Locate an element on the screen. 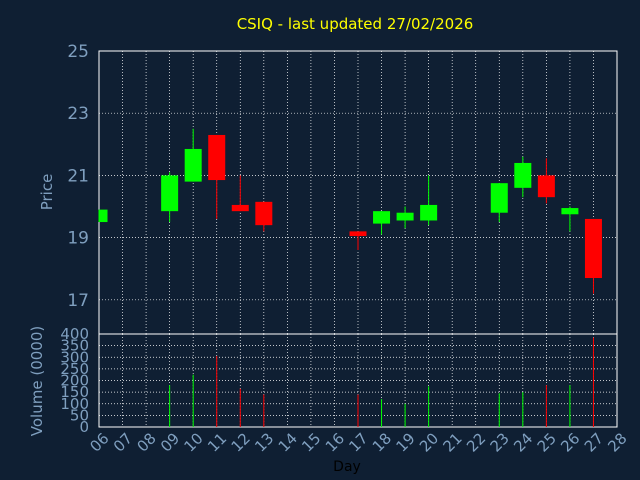 The image size is (640, 480). x-axis-label: Day is located at coordinates (347, 467).